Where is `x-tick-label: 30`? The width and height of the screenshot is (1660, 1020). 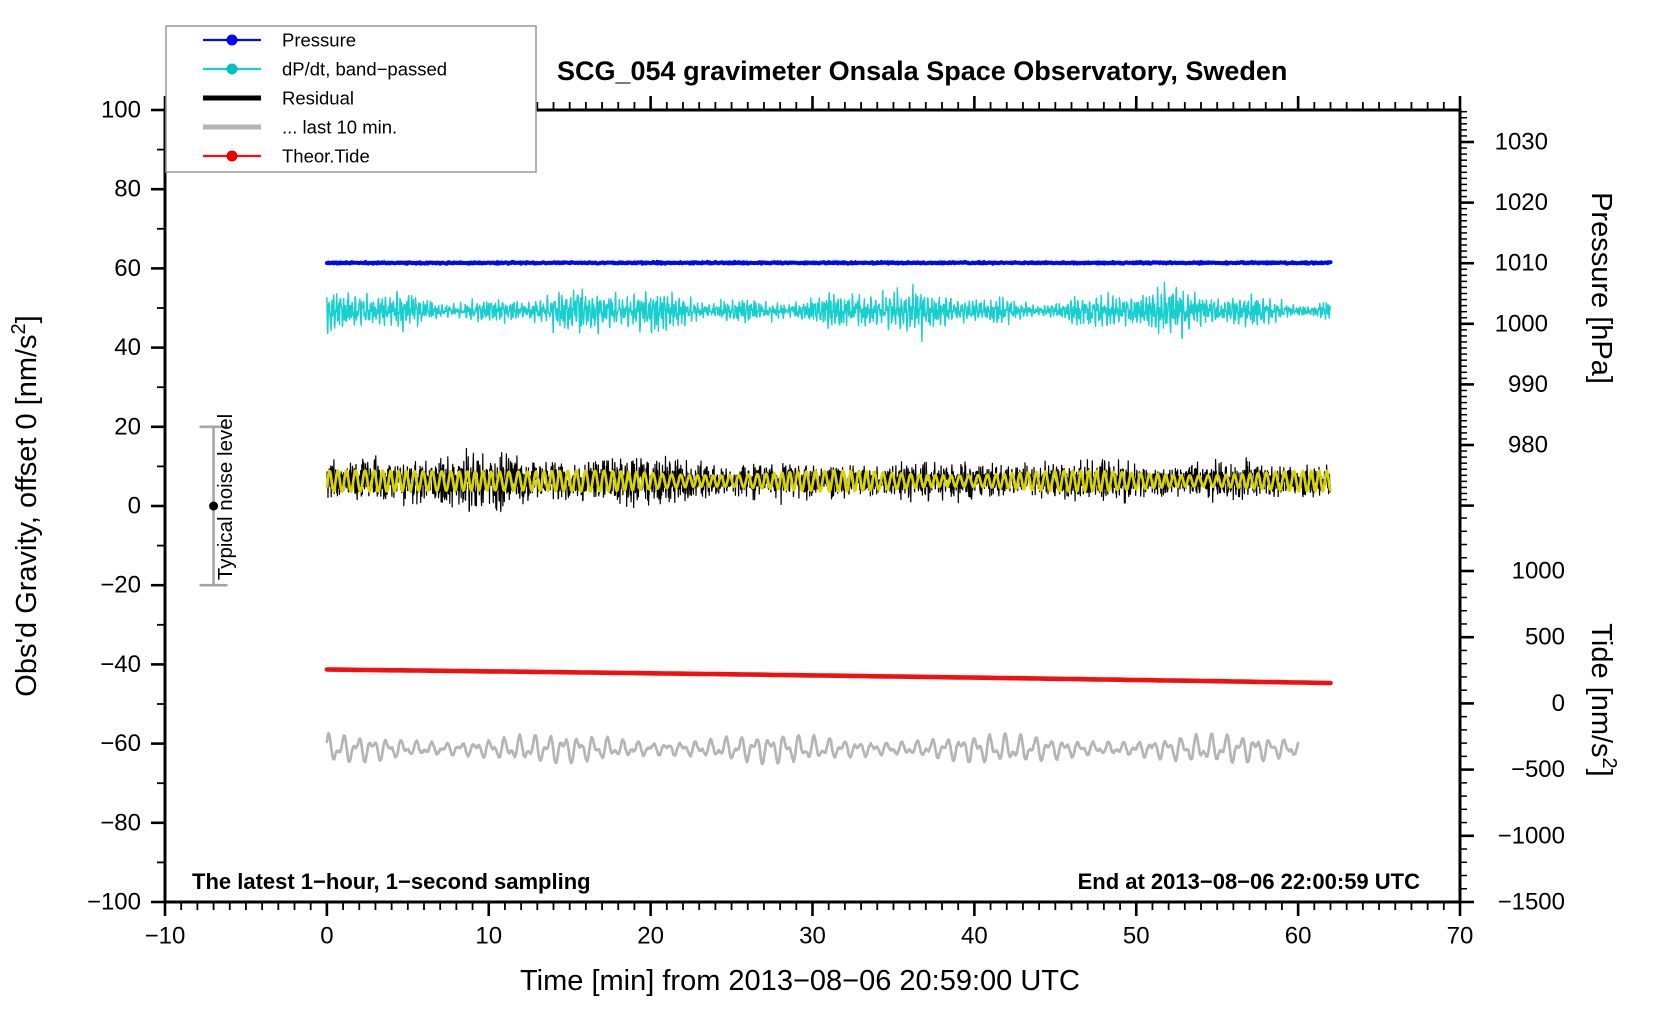 x-tick-label: 30 is located at coordinates (812, 936).